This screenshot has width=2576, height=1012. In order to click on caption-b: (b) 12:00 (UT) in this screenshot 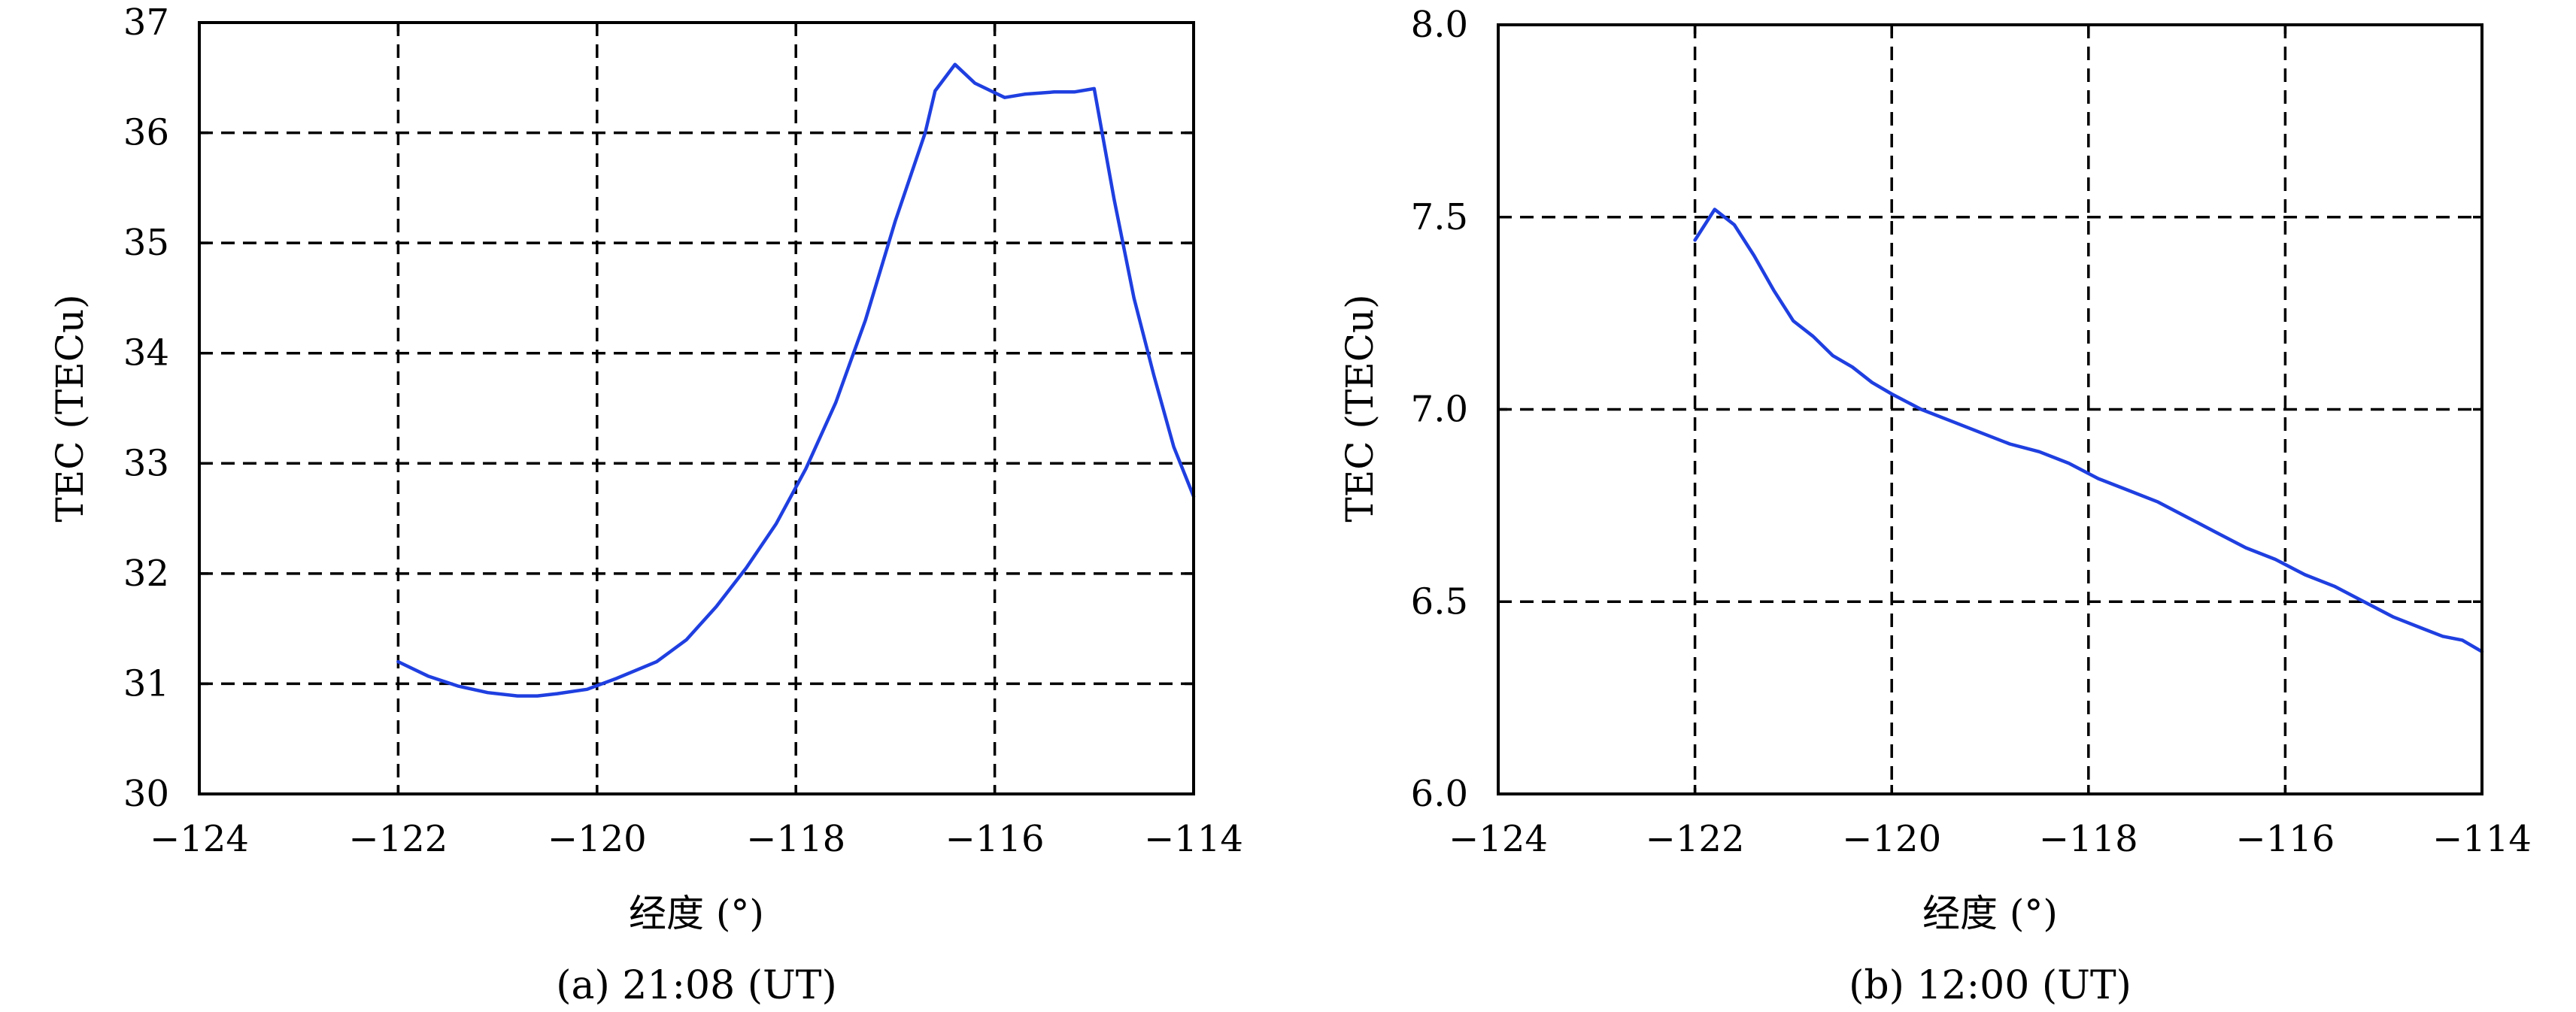, I will do `click(1990, 985)`.